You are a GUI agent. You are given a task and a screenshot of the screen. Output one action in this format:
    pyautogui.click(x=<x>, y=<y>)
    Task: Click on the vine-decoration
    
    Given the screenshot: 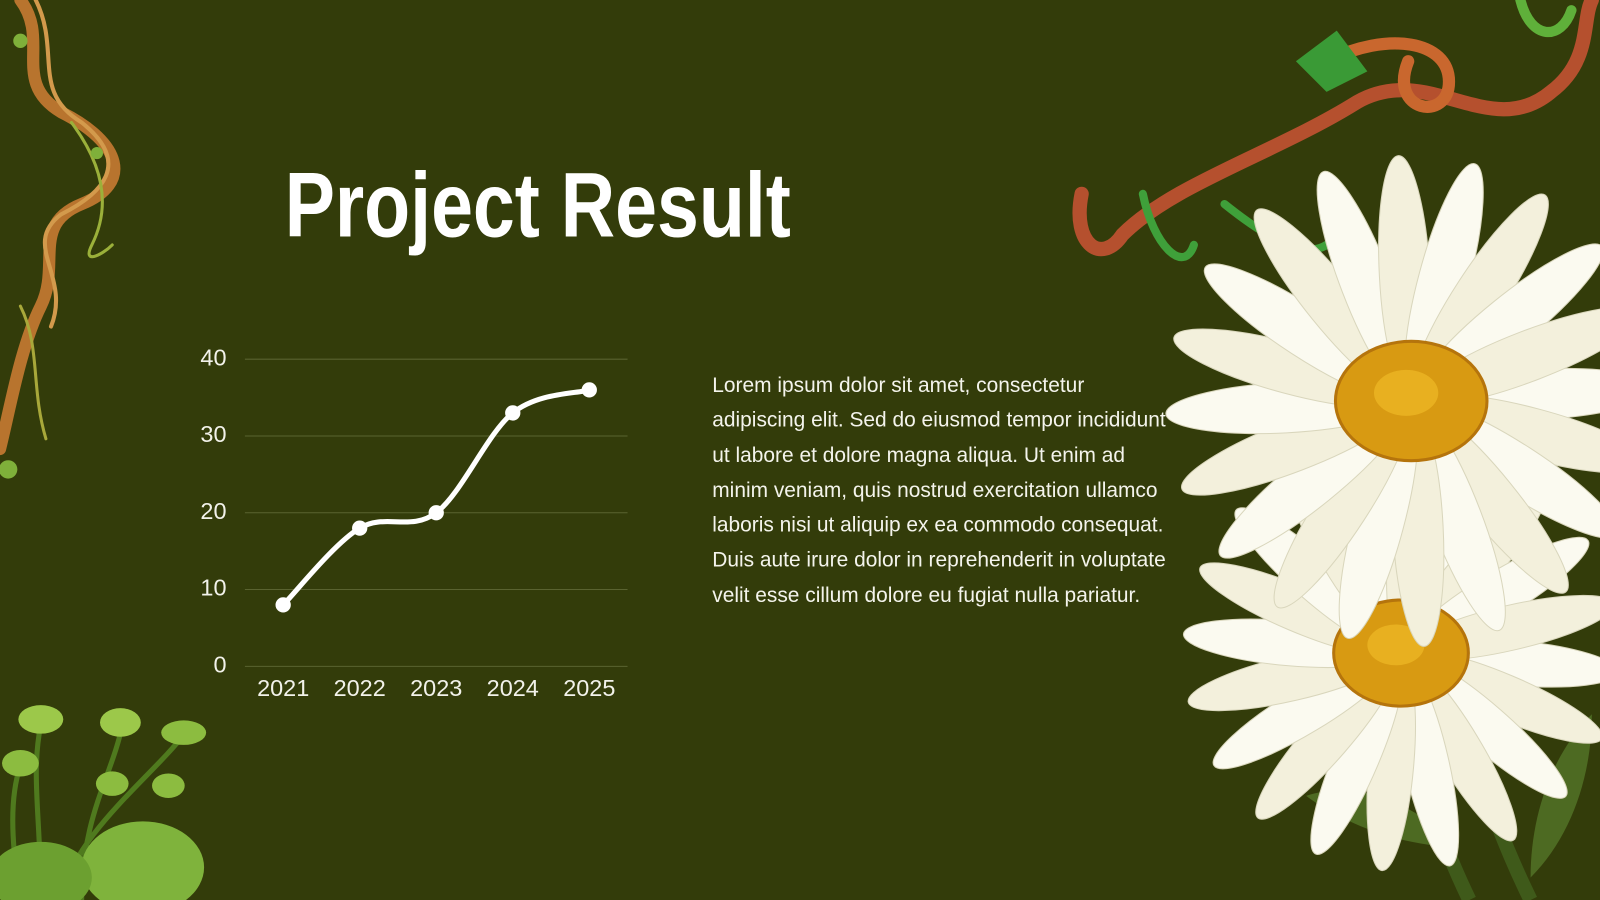 What is the action you would take?
    pyautogui.click(x=60, y=239)
    